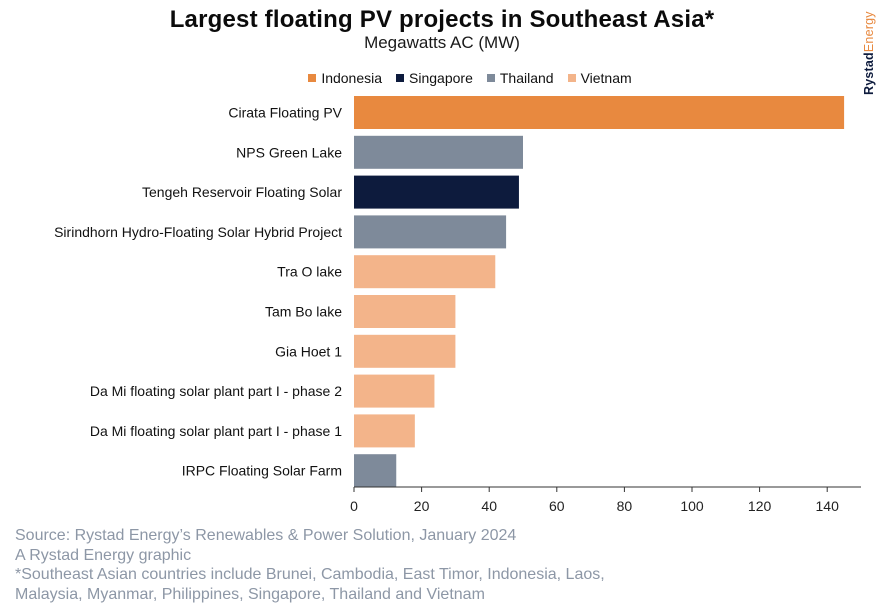 Image resolution: width=884 pixels, height=605 pixels. I want to click on category-label-1: Cirata Floating PV, so click(285, 113).